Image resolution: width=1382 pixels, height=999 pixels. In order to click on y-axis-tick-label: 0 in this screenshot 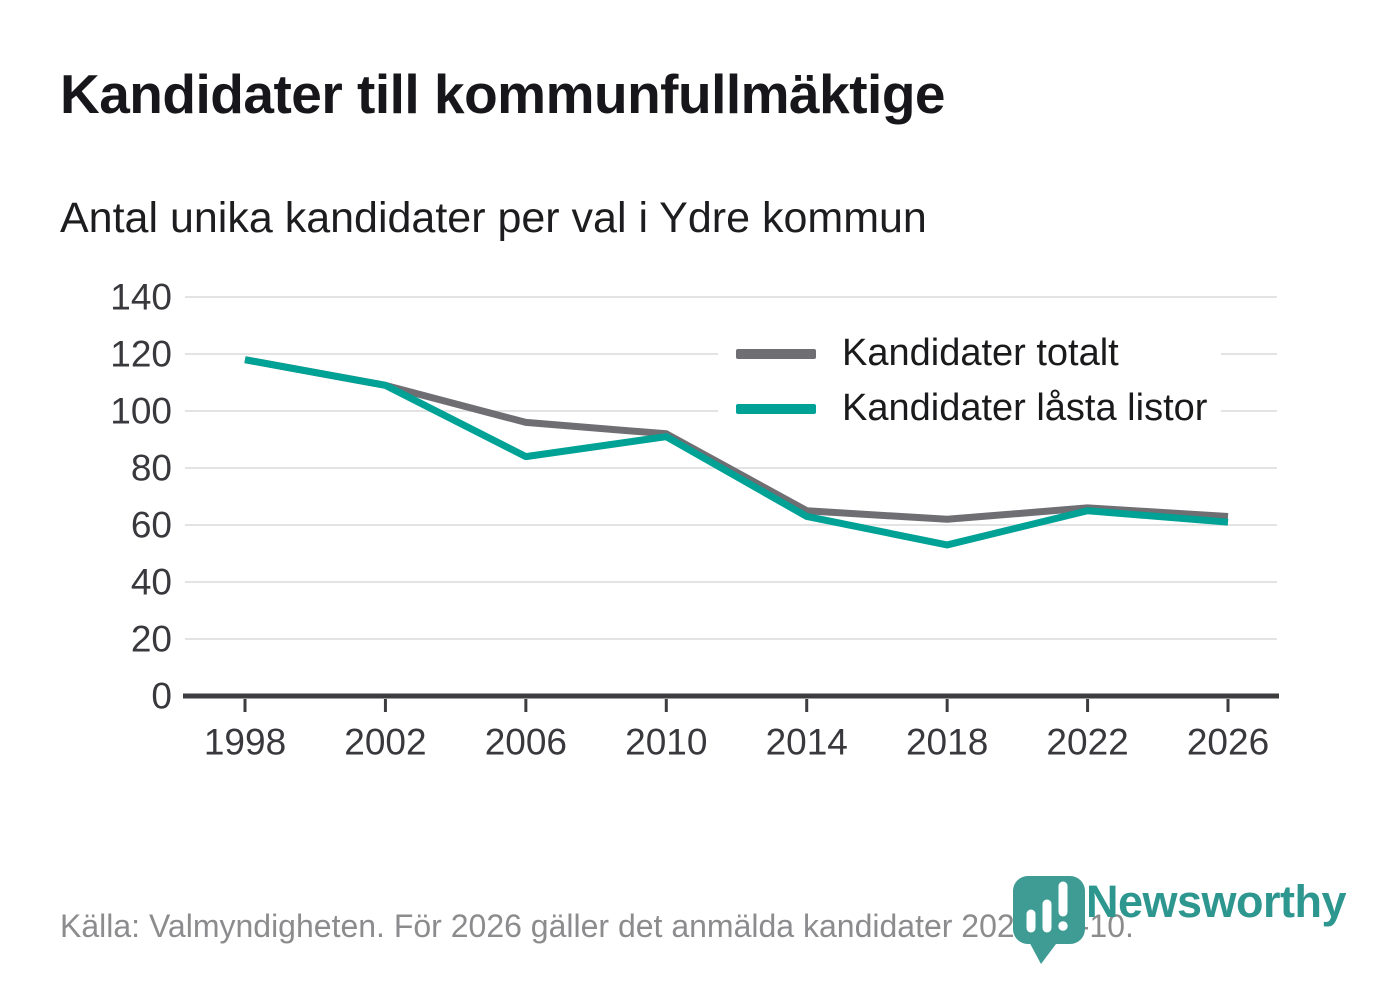, I will do `click(161, 696)`.